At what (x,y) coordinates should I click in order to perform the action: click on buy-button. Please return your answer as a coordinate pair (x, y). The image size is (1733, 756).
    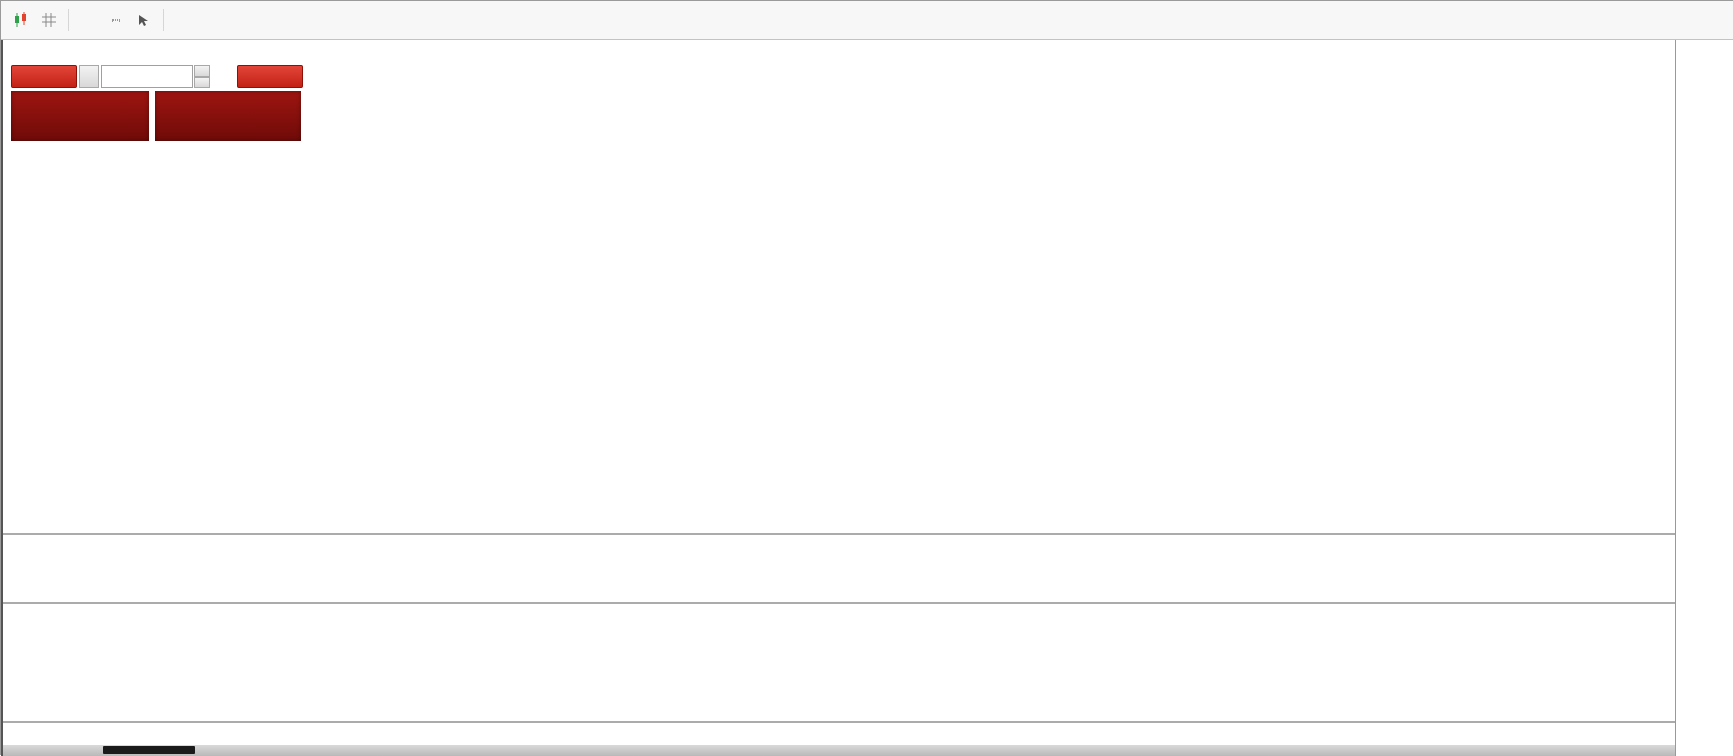
    Looking at the image, I should click on (270, 76).